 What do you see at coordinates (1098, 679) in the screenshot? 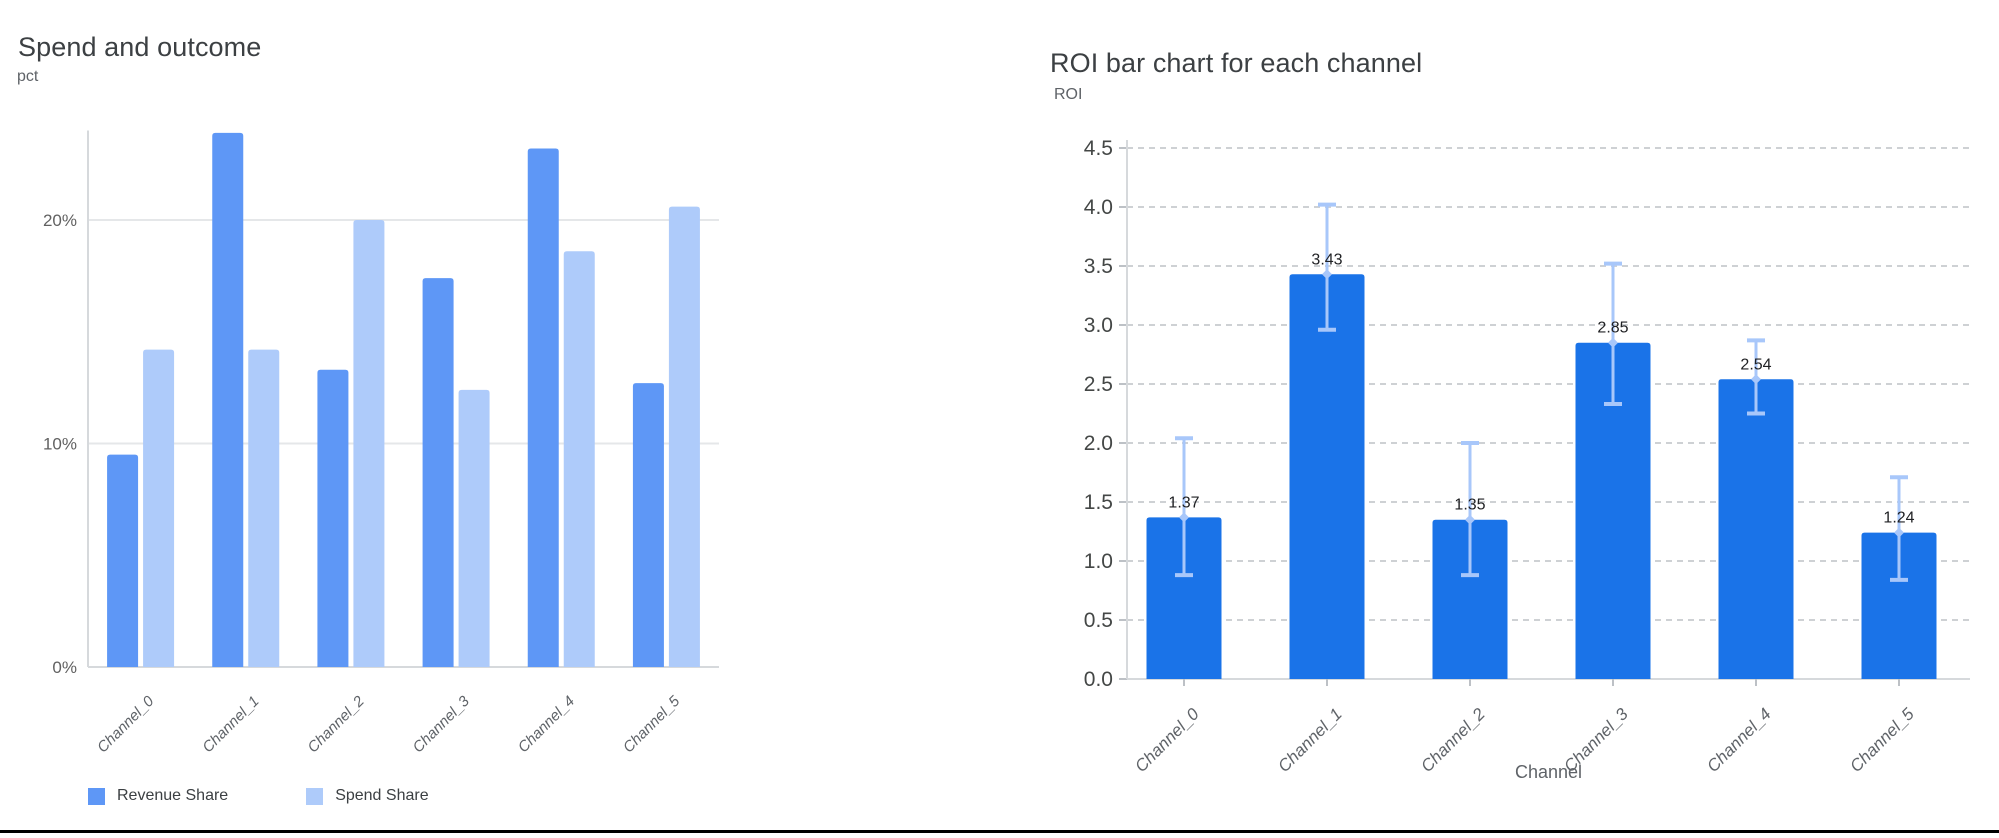
I see `y-tick-label-0.0: 0.0` at bounding box center [1098, 679].